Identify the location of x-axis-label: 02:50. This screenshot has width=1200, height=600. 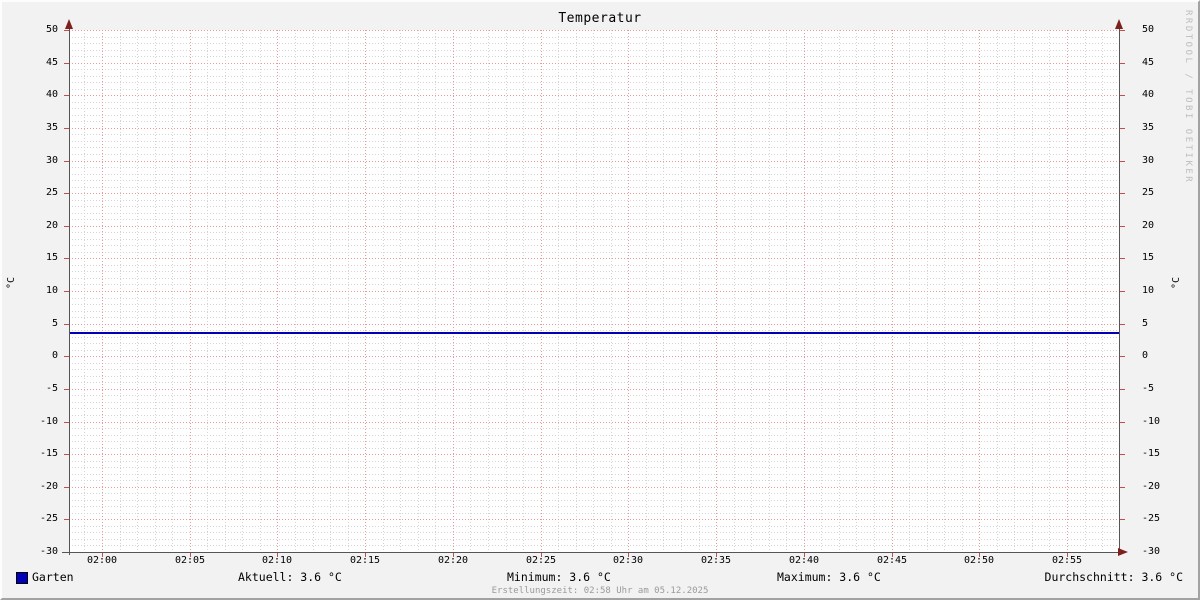
(979, 560).